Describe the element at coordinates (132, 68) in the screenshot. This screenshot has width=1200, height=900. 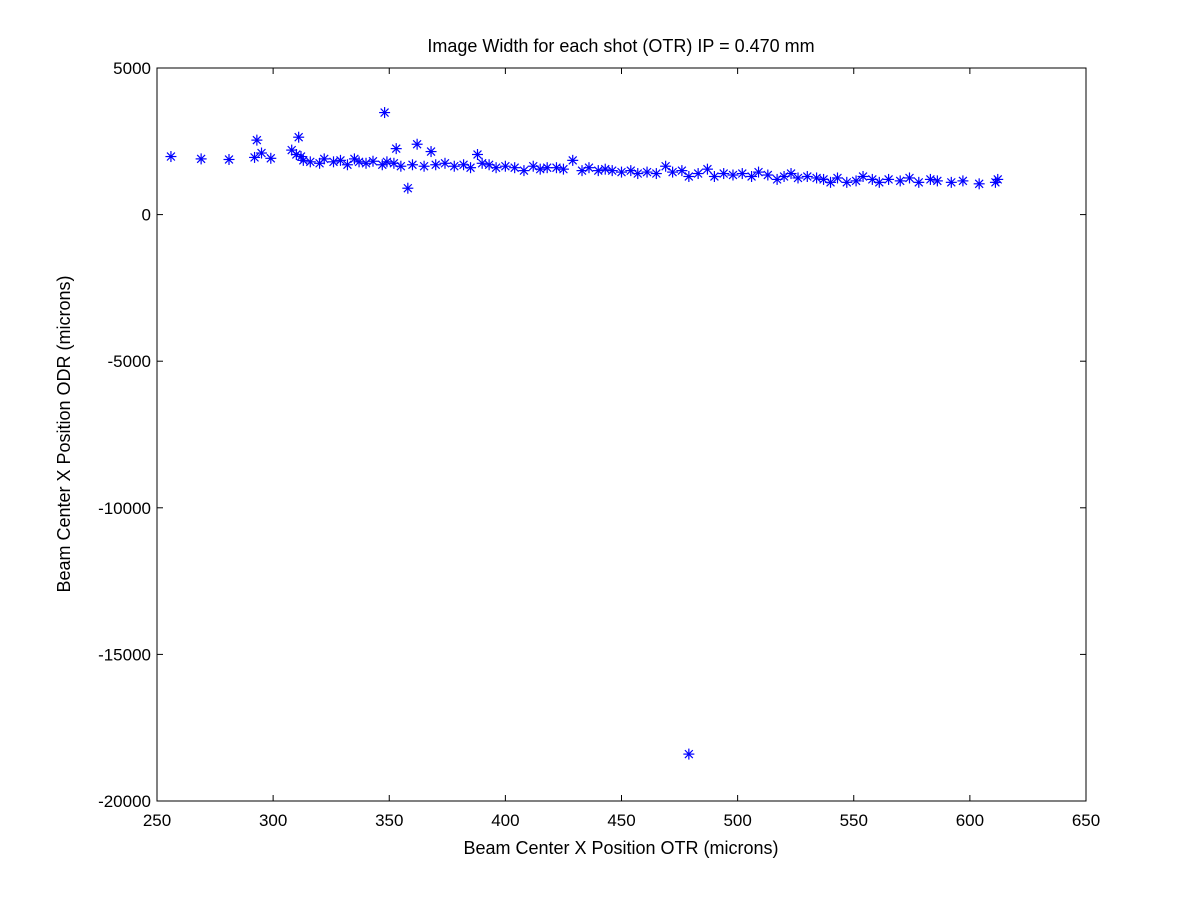
I see `y-tick-label: 5000` at that location.